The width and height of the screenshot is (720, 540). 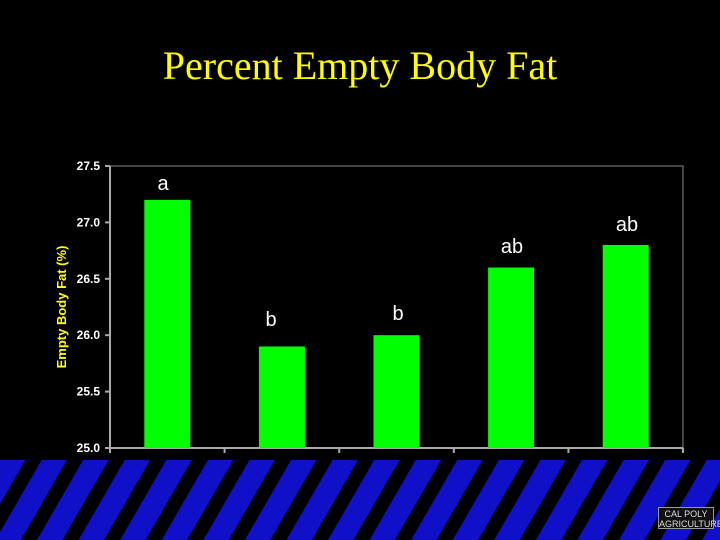 What do you see at coordinates (93, 307) in the screenshot?
I see `y-axis: 25.0 25.5 26.0 26.5 27.0 27.5` at bounding box center [93, 307].